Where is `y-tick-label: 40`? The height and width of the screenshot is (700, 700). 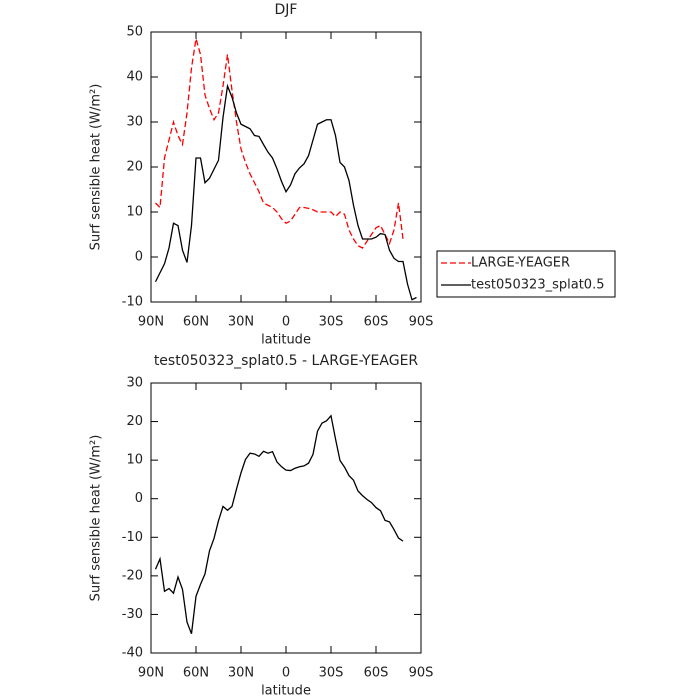
y-tick-label: 40 is located at coordinates (134, 77).